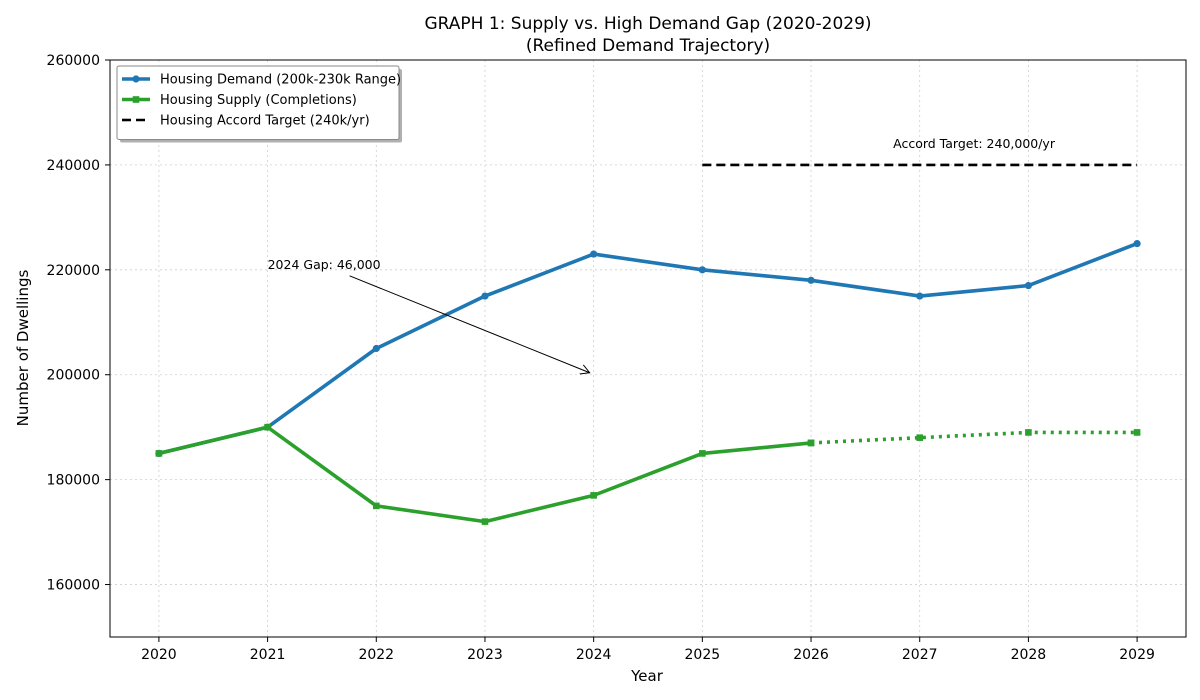  Describe the element at coordinates (920, 655) in the screenshot. I see `x-tick-label: 2027` at that location.